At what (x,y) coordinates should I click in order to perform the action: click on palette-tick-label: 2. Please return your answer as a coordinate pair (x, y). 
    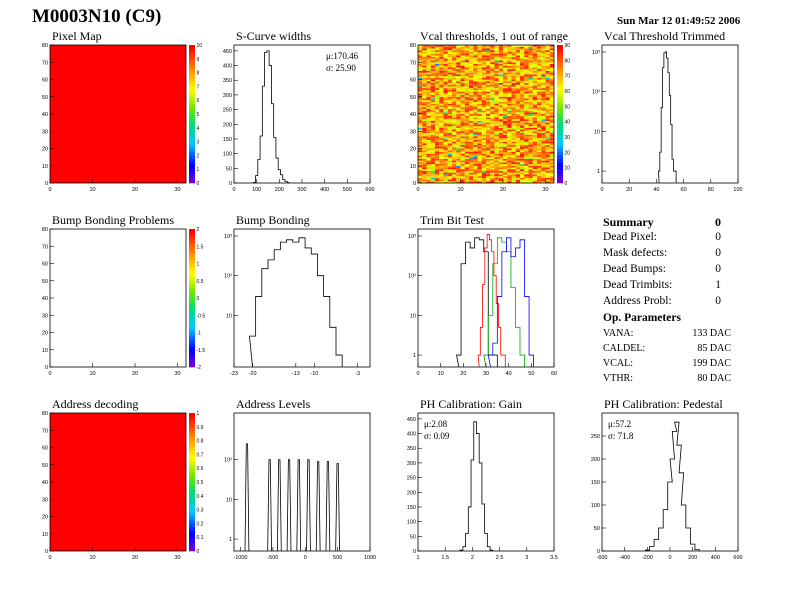
    Looking at the image, I should click on (198, 156).